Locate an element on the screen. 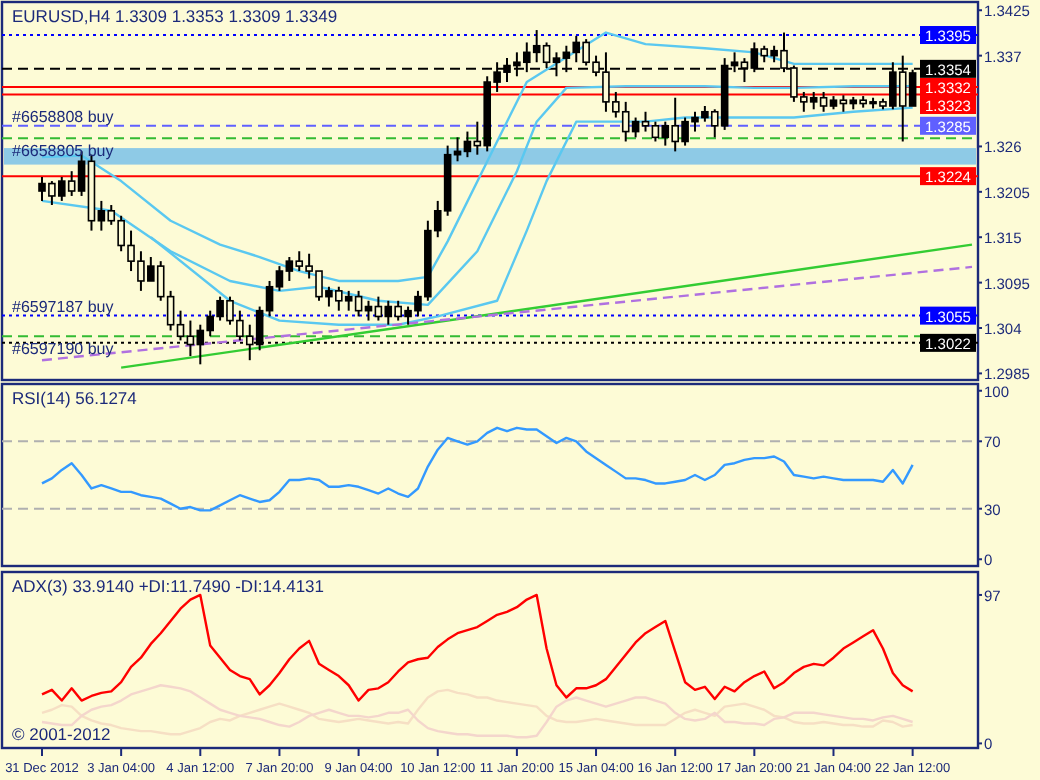 Image resolution: width=1040 pixels, height=780 pixels. annotation: #6597190 buy is located at coordinates (63, 349).